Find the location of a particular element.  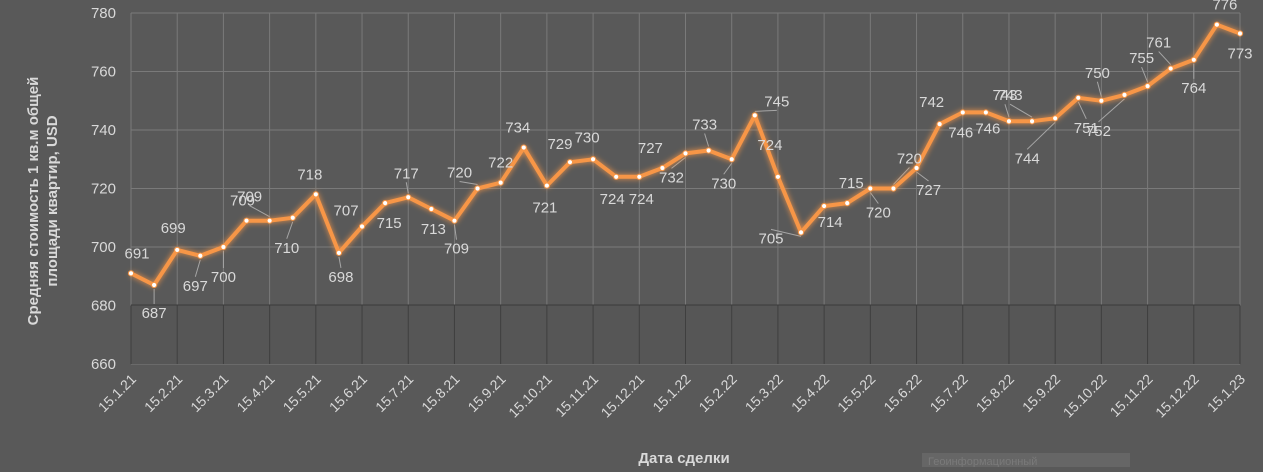

data-label: 717 is located at coordinates (406, 173).